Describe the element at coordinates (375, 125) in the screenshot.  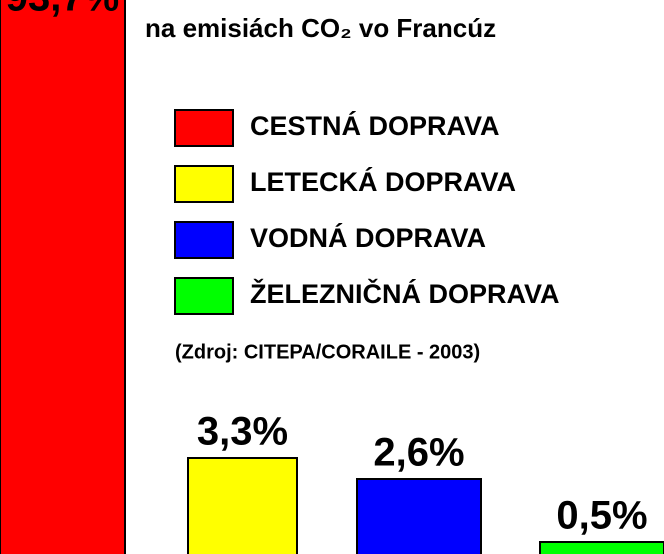
I see `legend-label: CESTNÁ DOPRAVA` at that location.